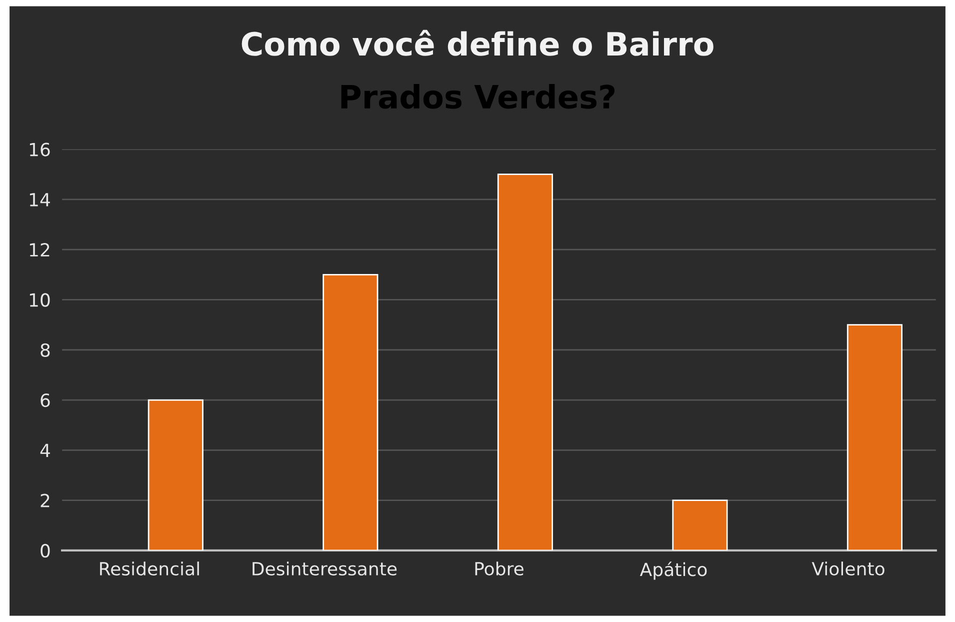 The height and width of the screenshot is (622, 955). Describe the element at coordinates (149, 569) in the screenshot. I see `x-tick-label: Residencial` at that location.